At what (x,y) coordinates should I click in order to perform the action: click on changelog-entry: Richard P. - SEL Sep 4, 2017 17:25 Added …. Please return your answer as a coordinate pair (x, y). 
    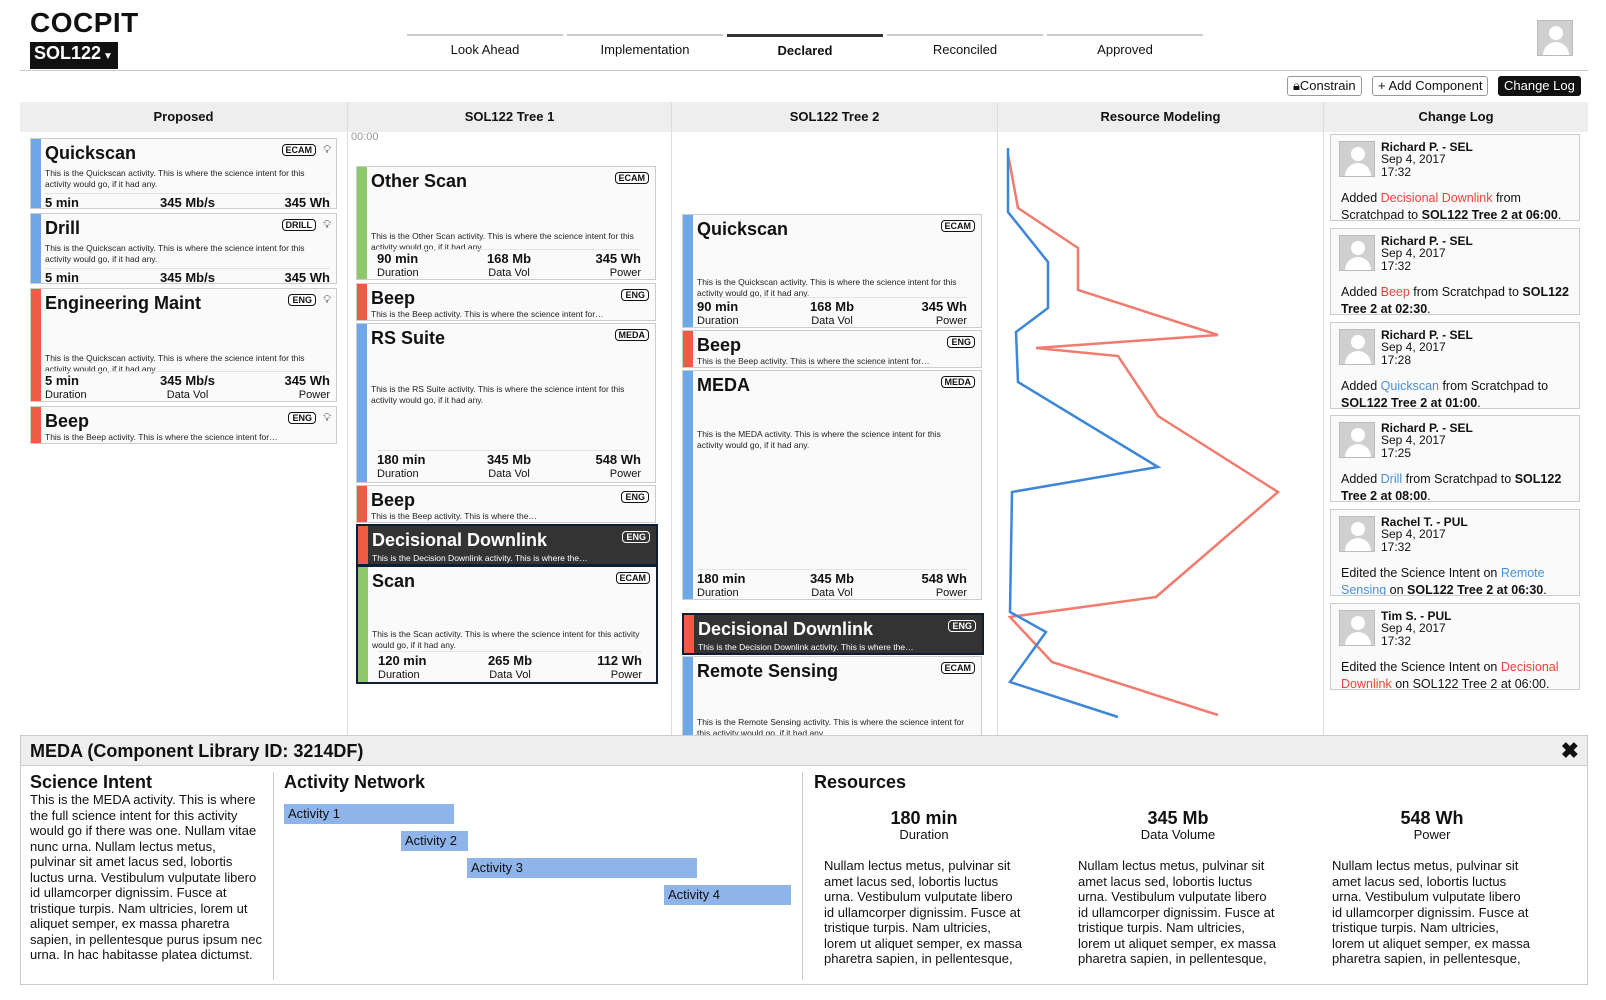
    Looking at the image, I should click on (1455, 458).